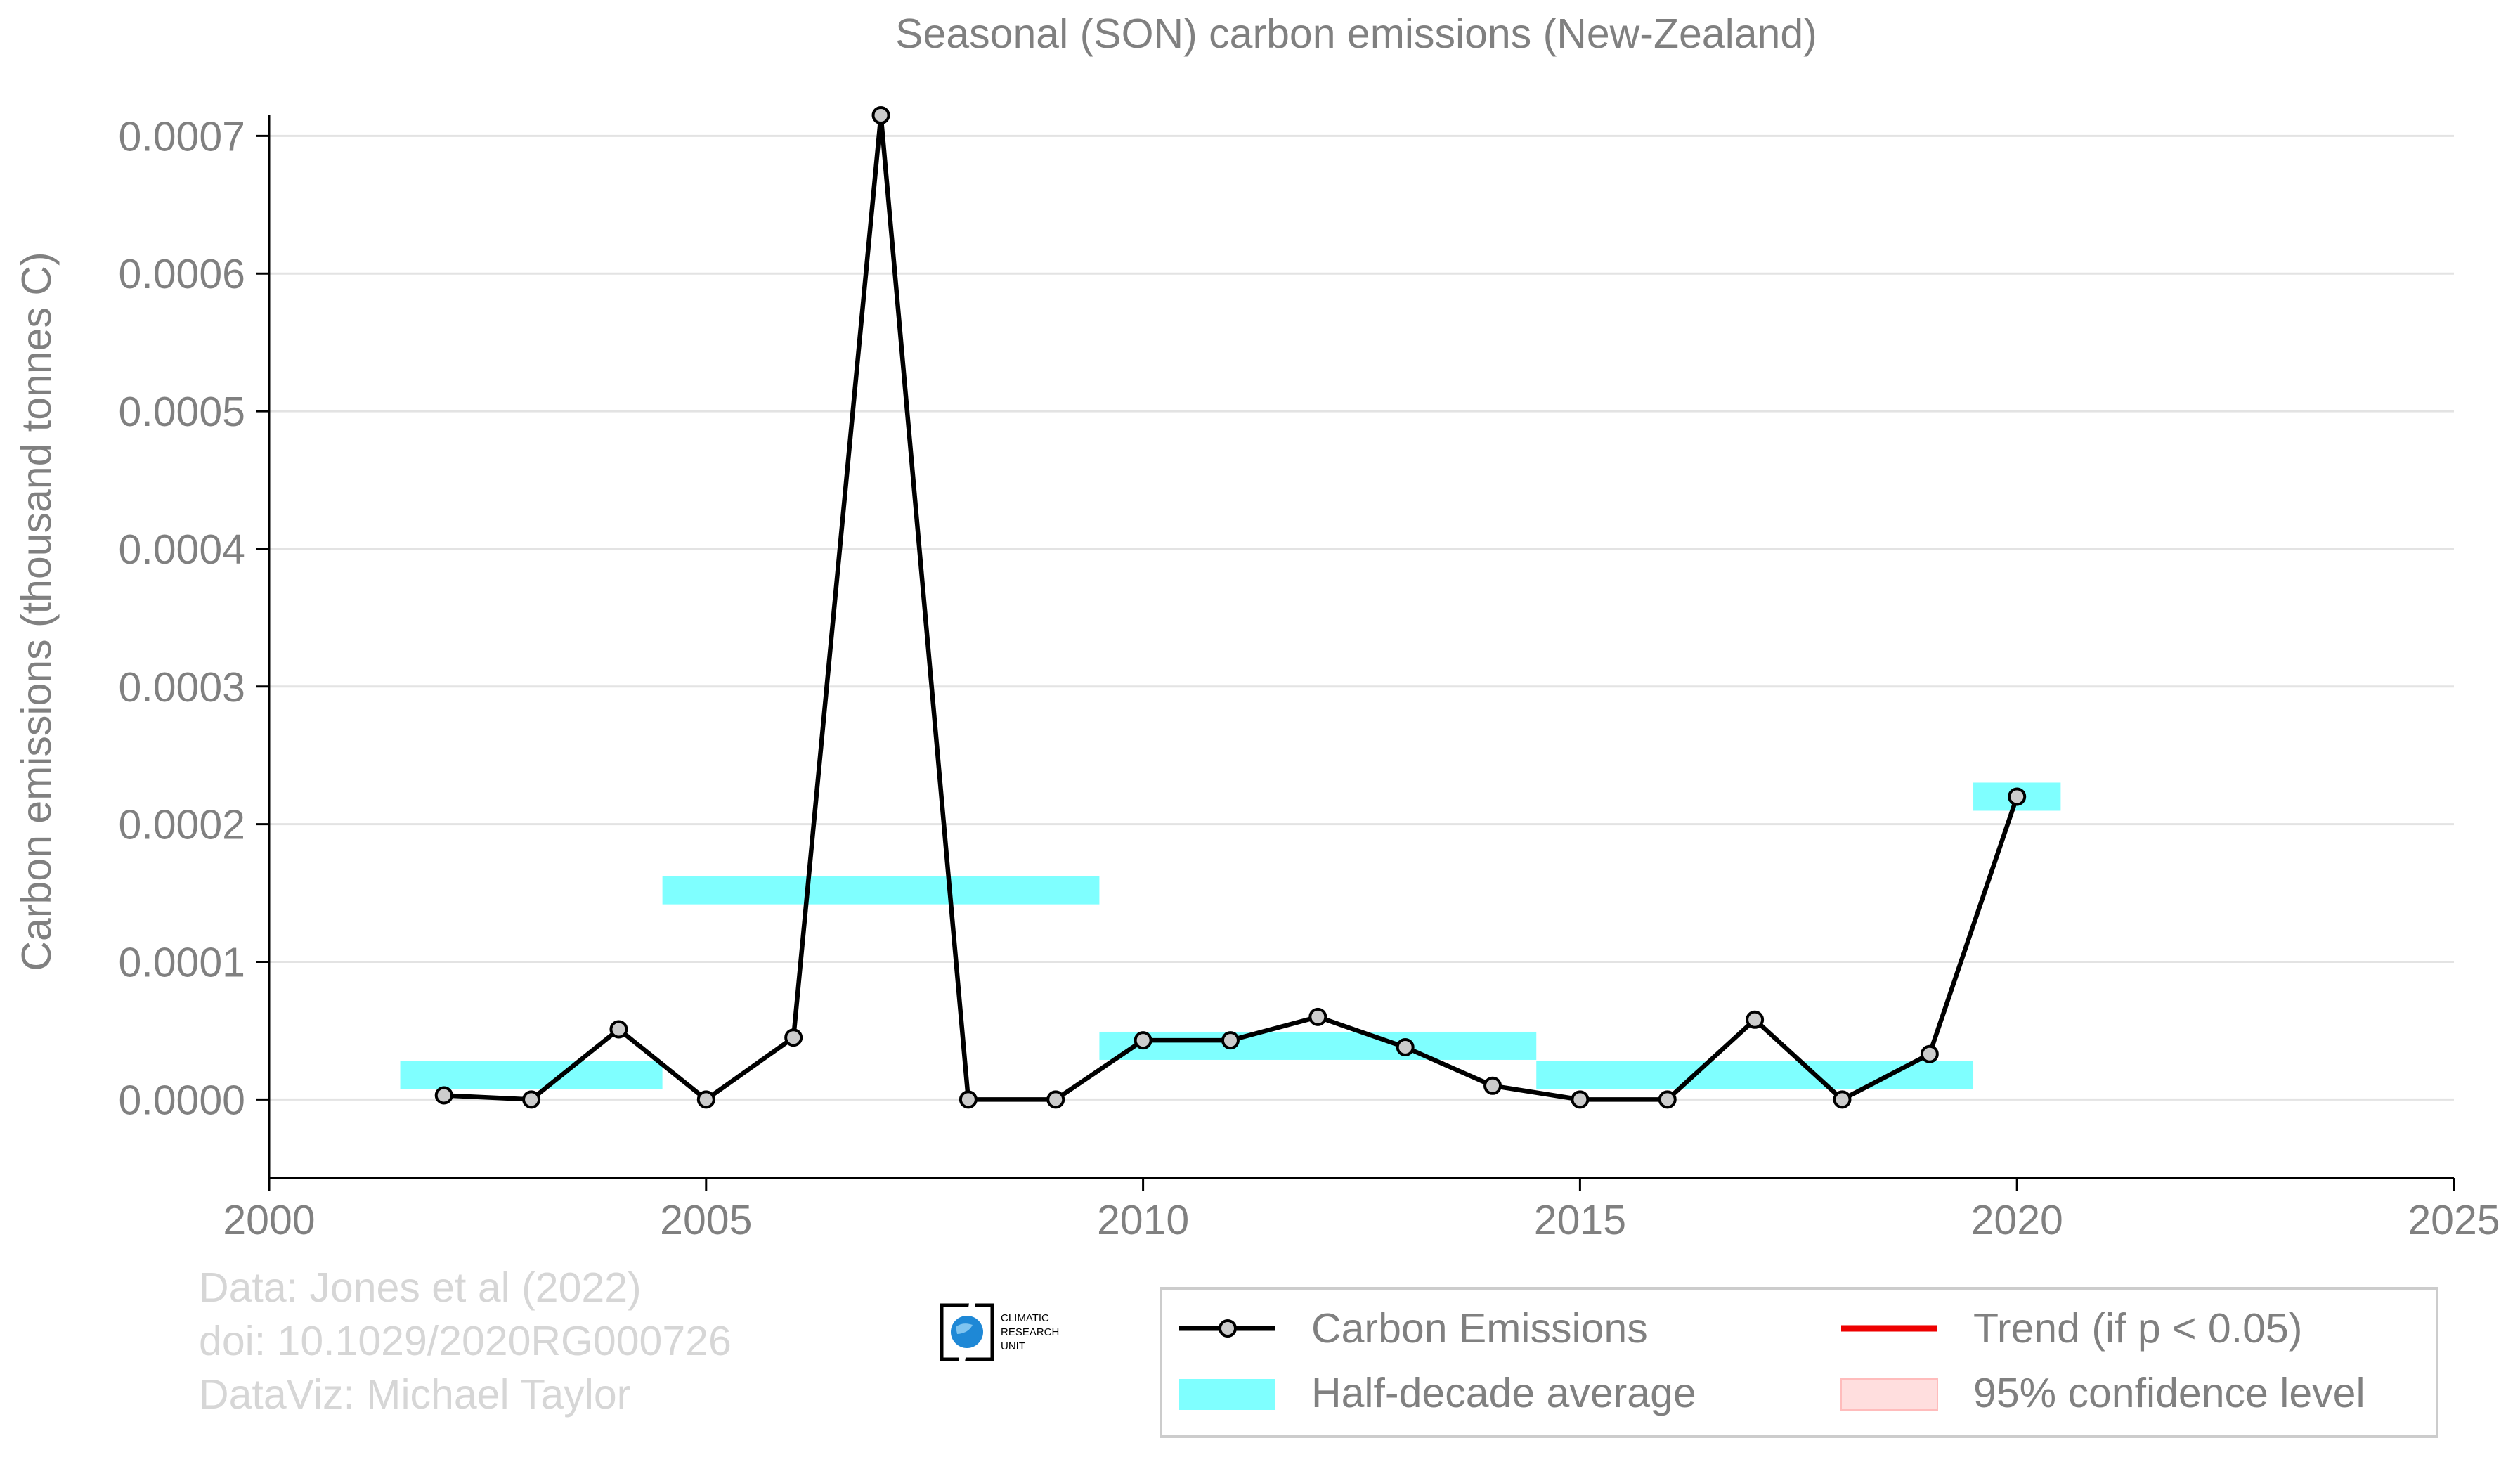  Describe the element at coordinates (269, 1220) in the screenshot. I see `x-tick-label: 2000` at that location.